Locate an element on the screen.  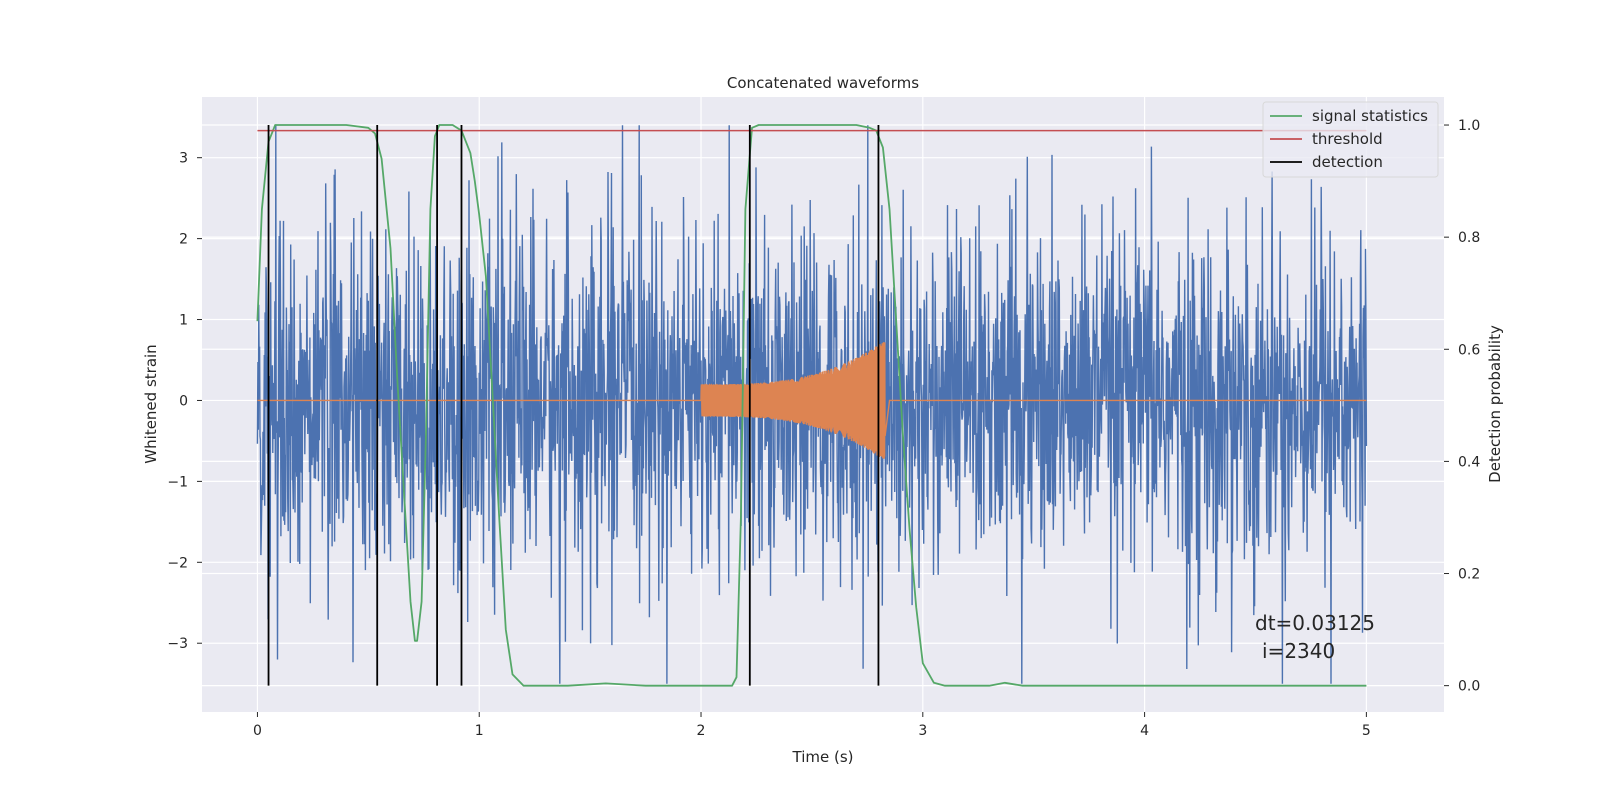
y-right-axis-label: Detection probability is located at coordinates (1495, 404).